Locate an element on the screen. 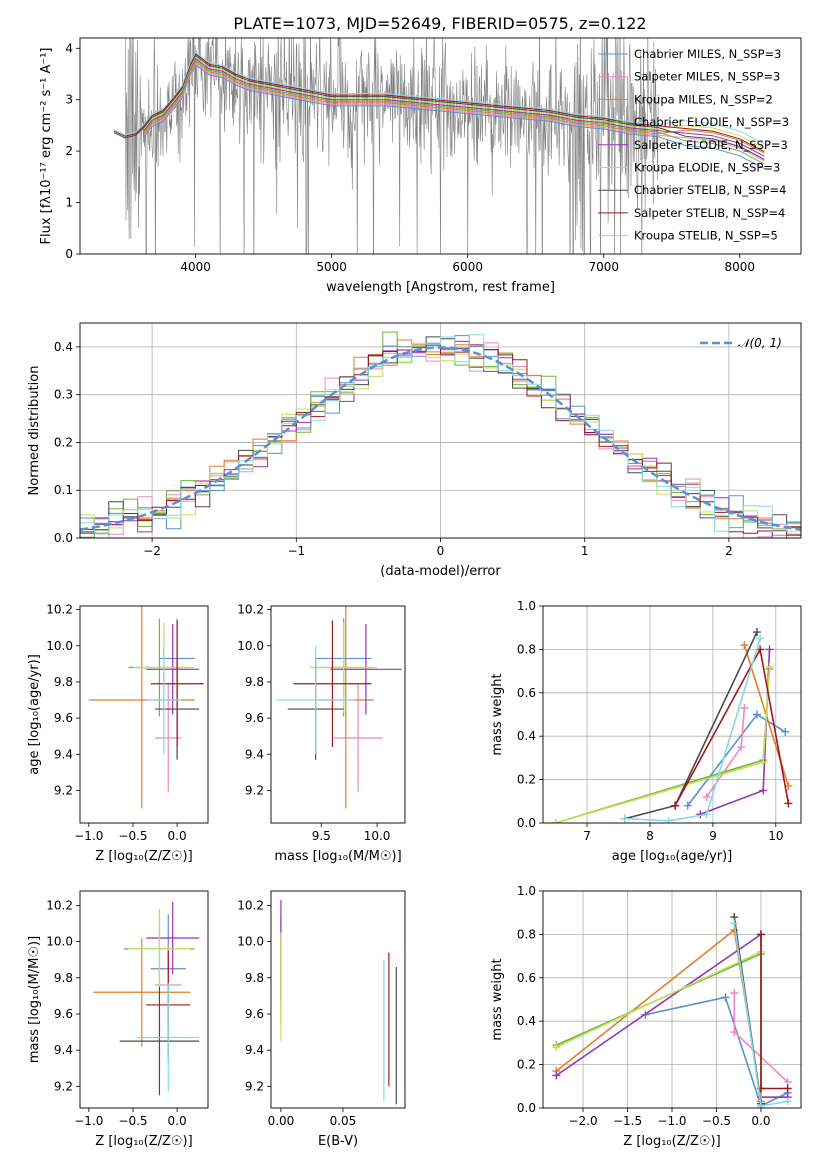  y-axis-label: Normed distribution is located at coordinates (34, 431).